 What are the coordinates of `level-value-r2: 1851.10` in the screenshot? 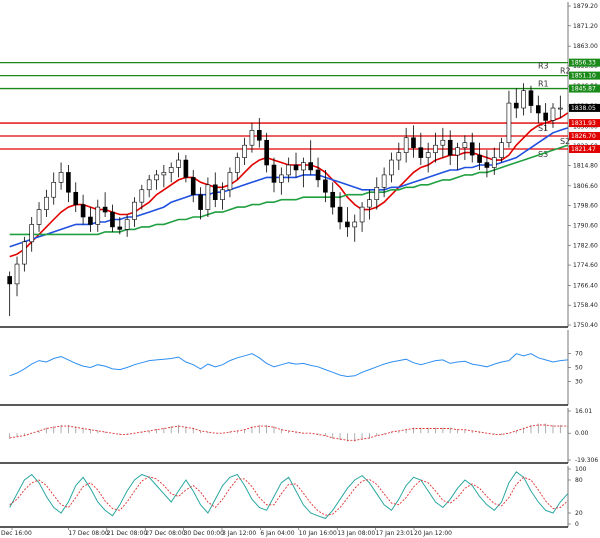 It's located at (583, 76).